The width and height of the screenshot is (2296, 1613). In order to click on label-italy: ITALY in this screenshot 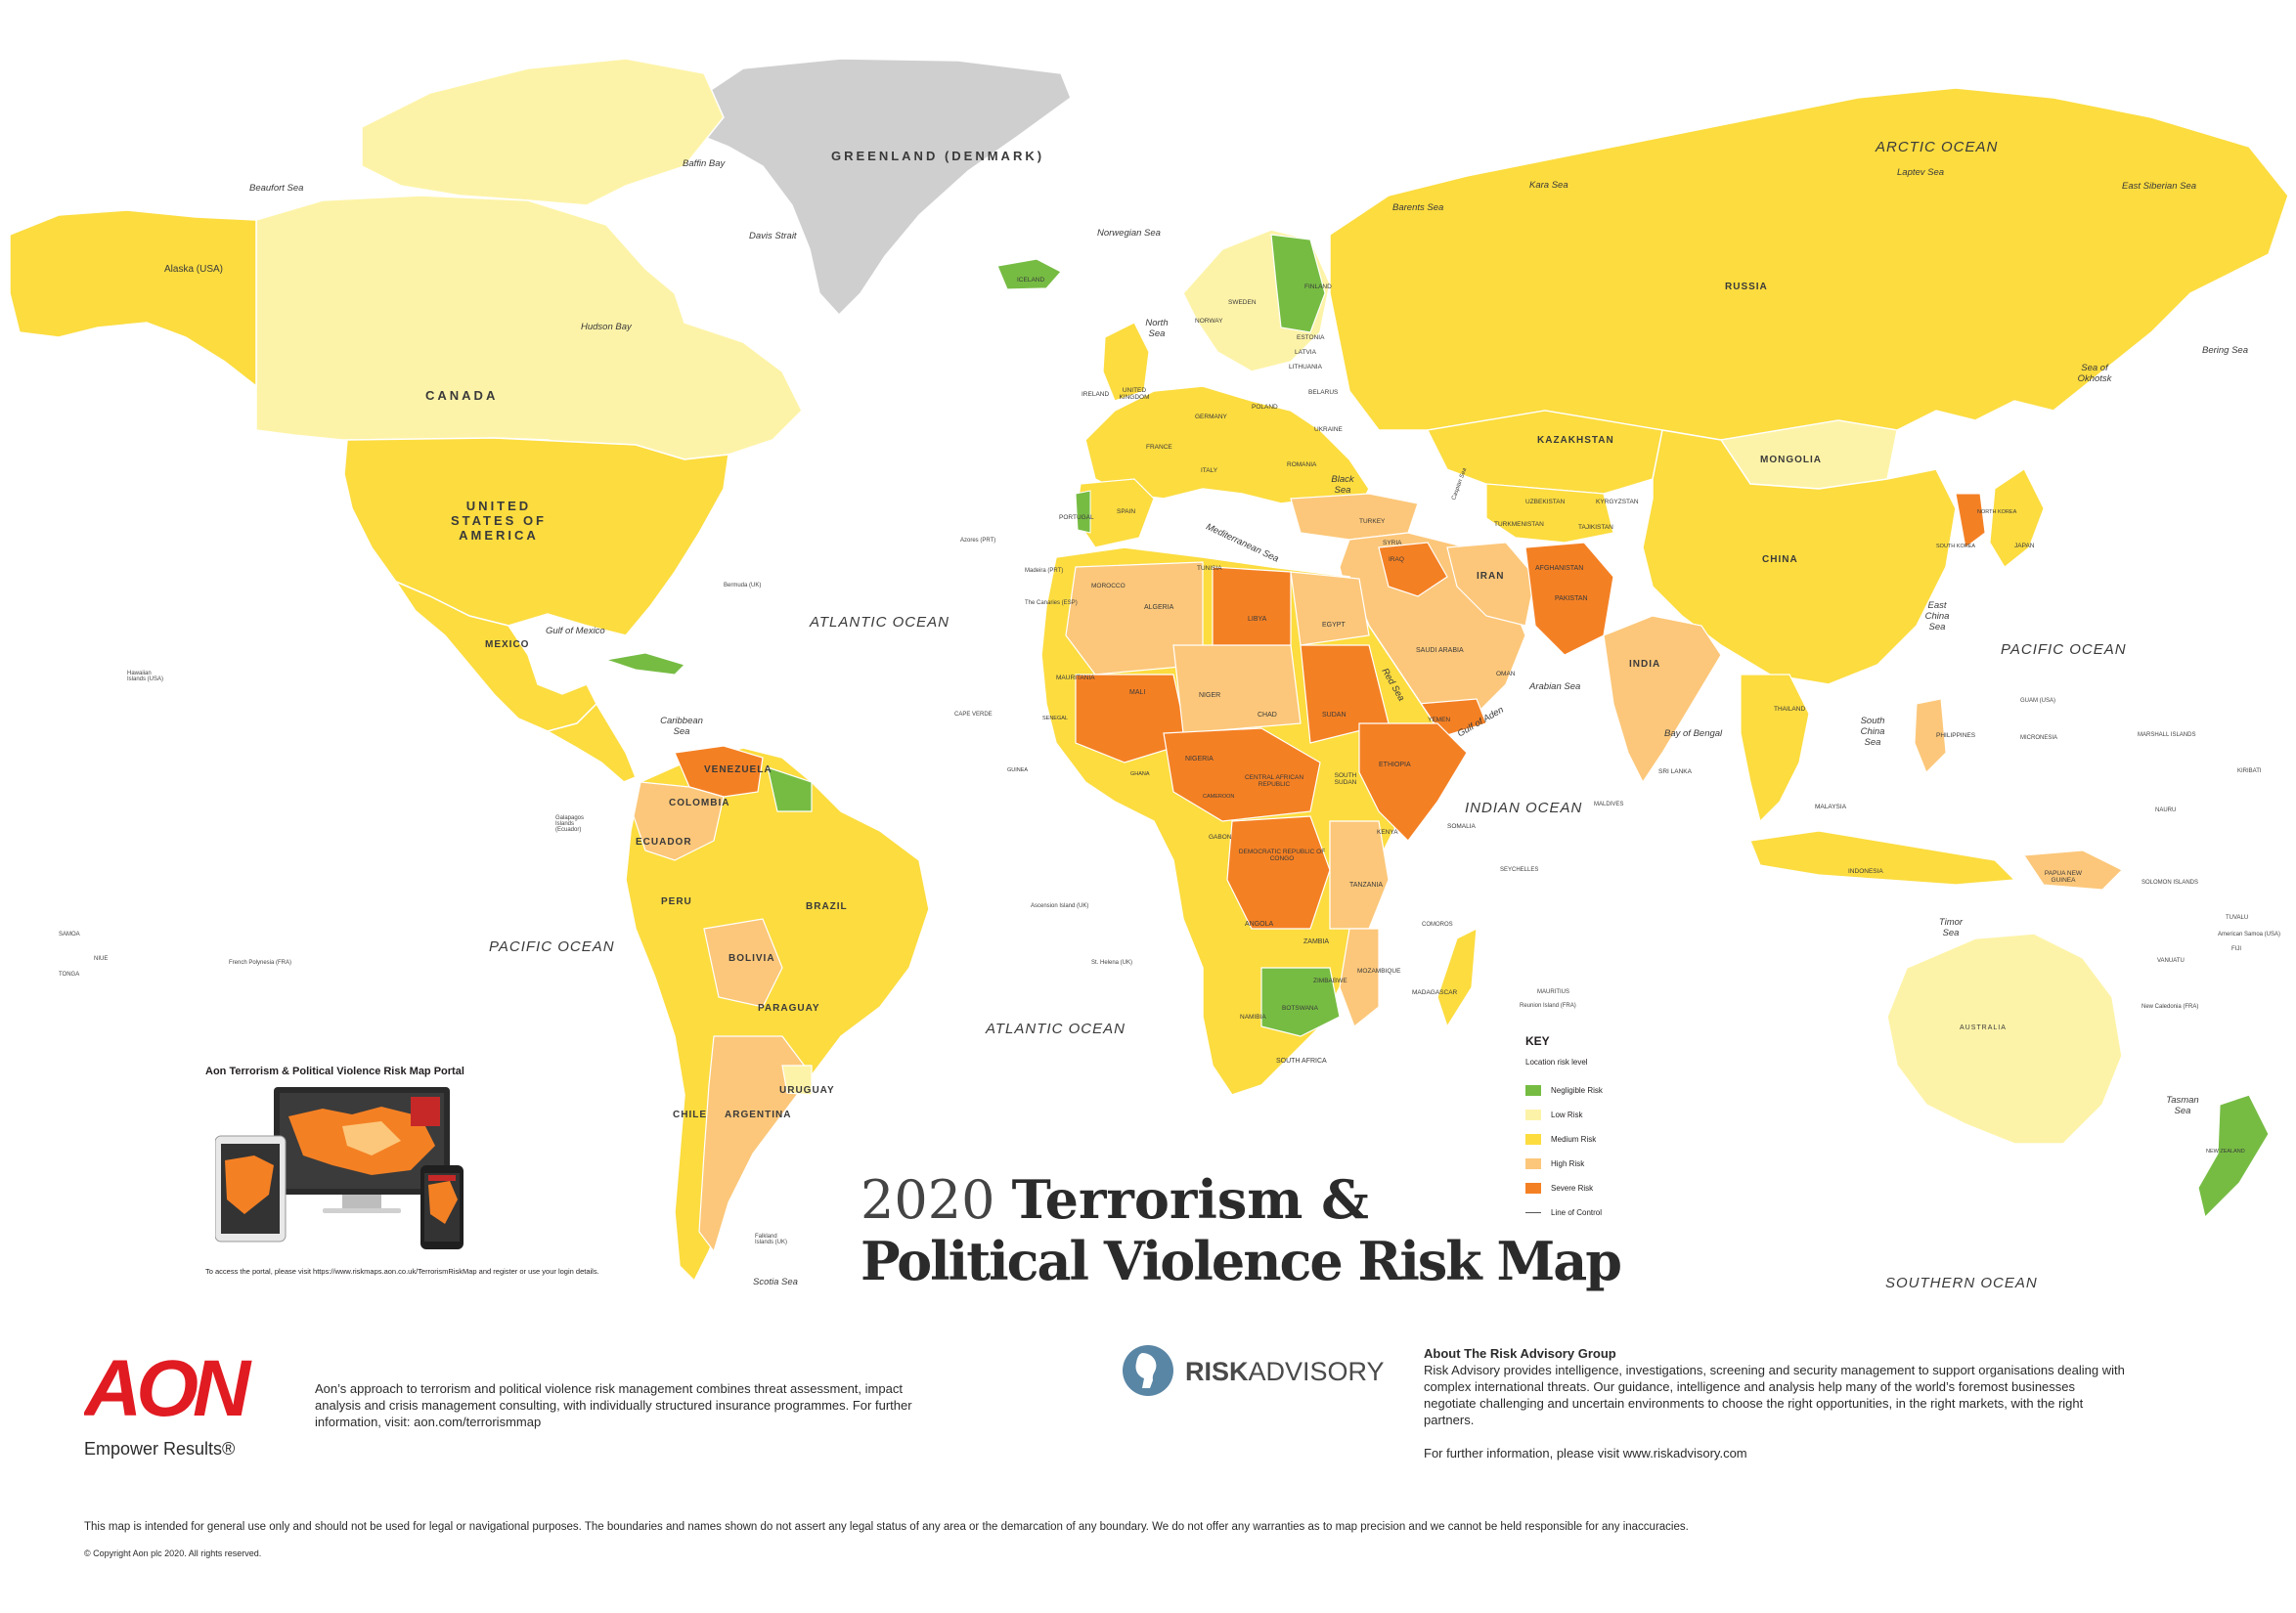, I will do `click(1209, 470)`.